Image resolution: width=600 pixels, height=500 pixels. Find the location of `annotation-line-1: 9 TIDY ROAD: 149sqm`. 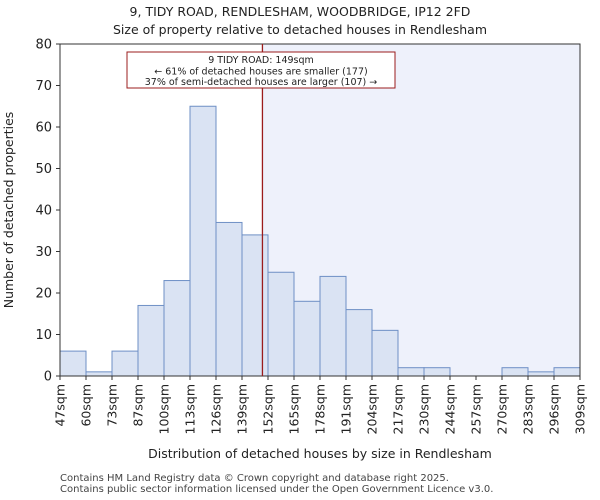

annotation-line-1: 9 TIDY ROAD: 149sqm is located at coordinates (261, 60).